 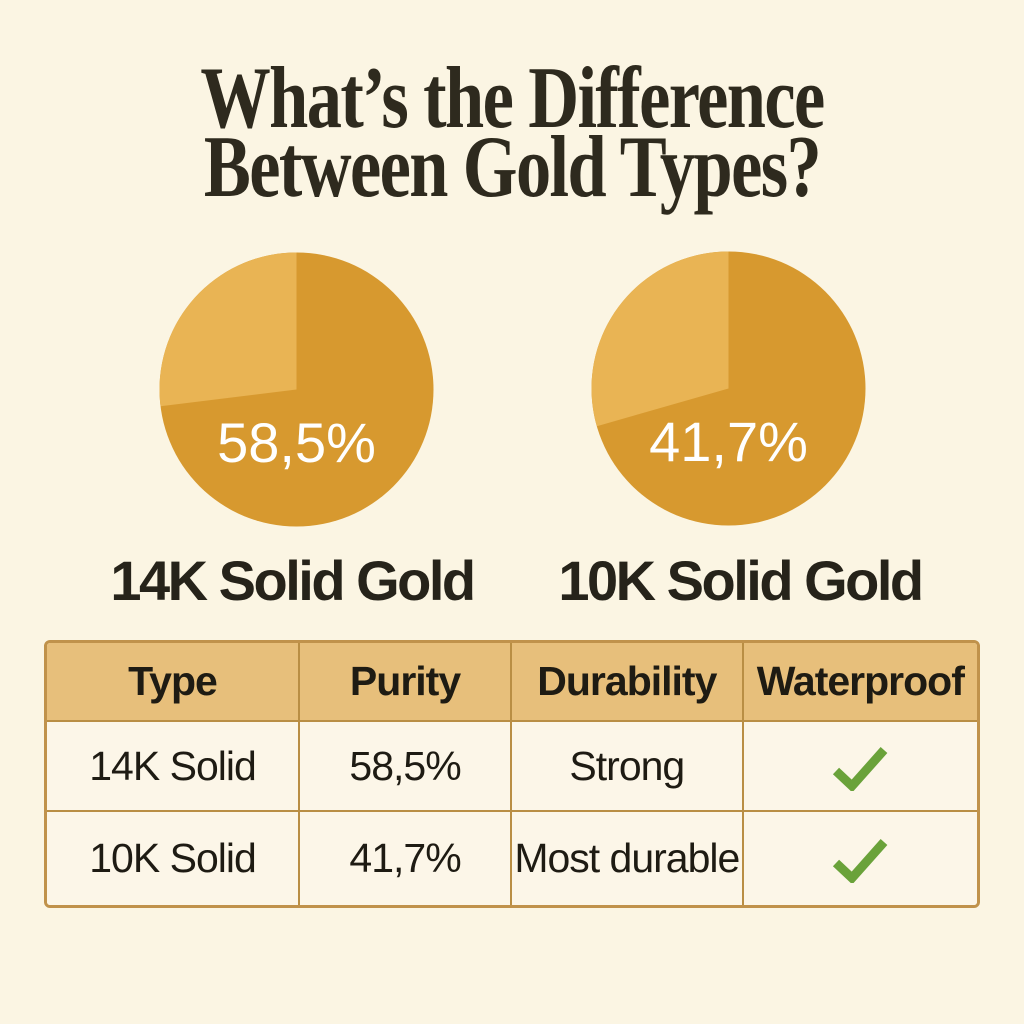 I want to click on column-header-purity: Purity, so click(x=406, y=682).